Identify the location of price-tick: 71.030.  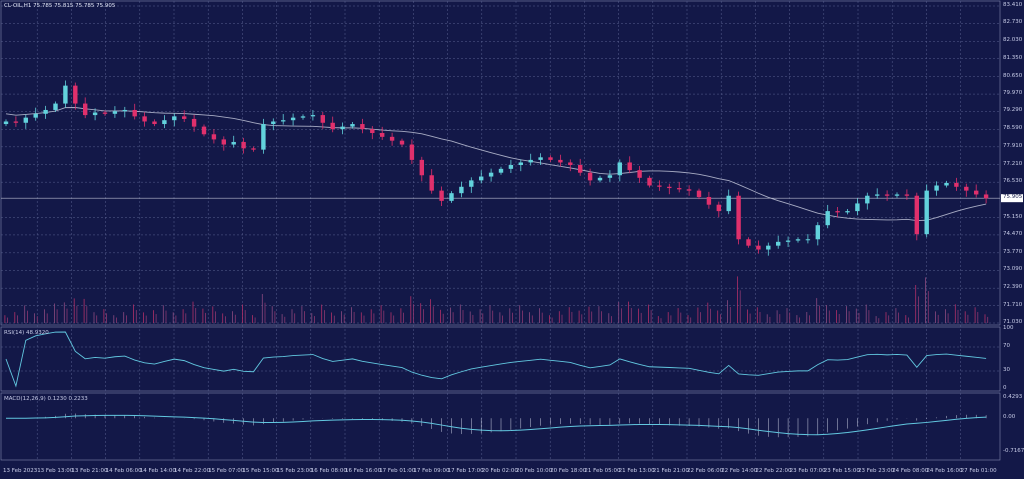
(1013, 322).